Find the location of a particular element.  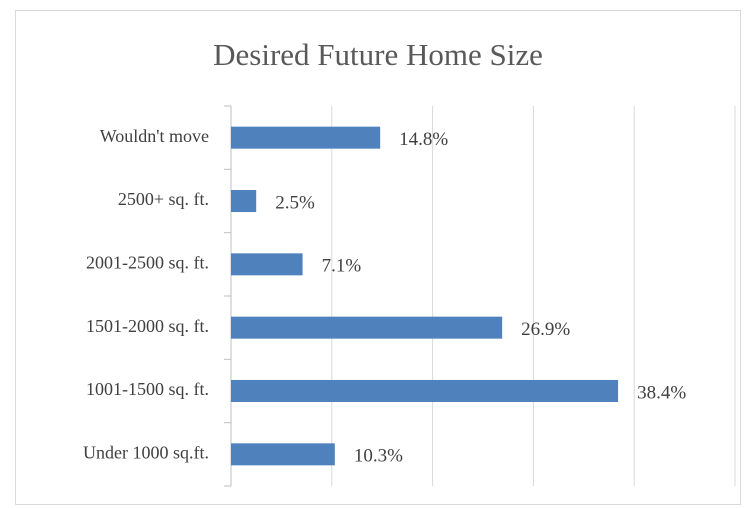

data-label: 10.3% is located at coordinates (378, 456).